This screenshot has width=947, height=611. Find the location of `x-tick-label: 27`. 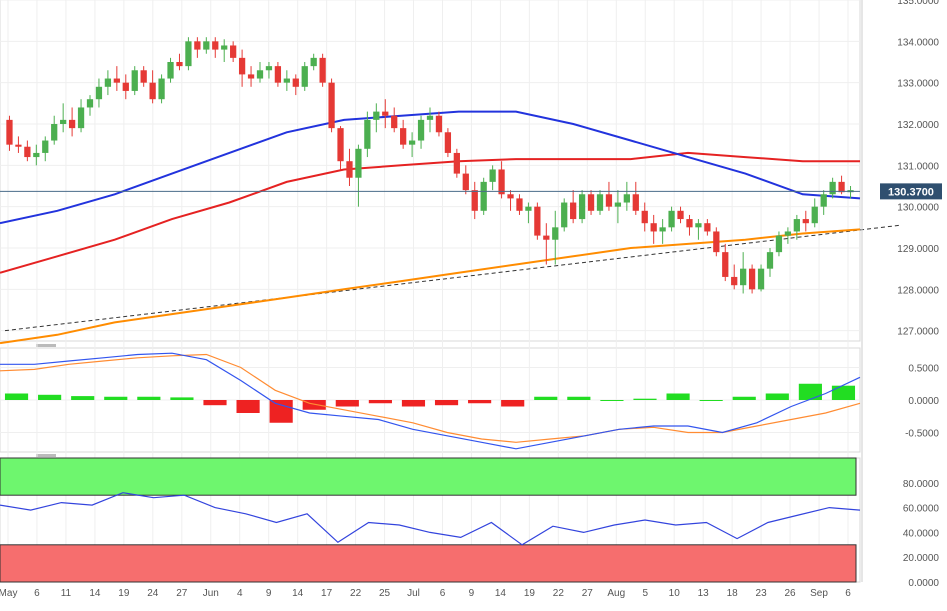

x-tick-label: 27 is located at coordinates (182, 593).